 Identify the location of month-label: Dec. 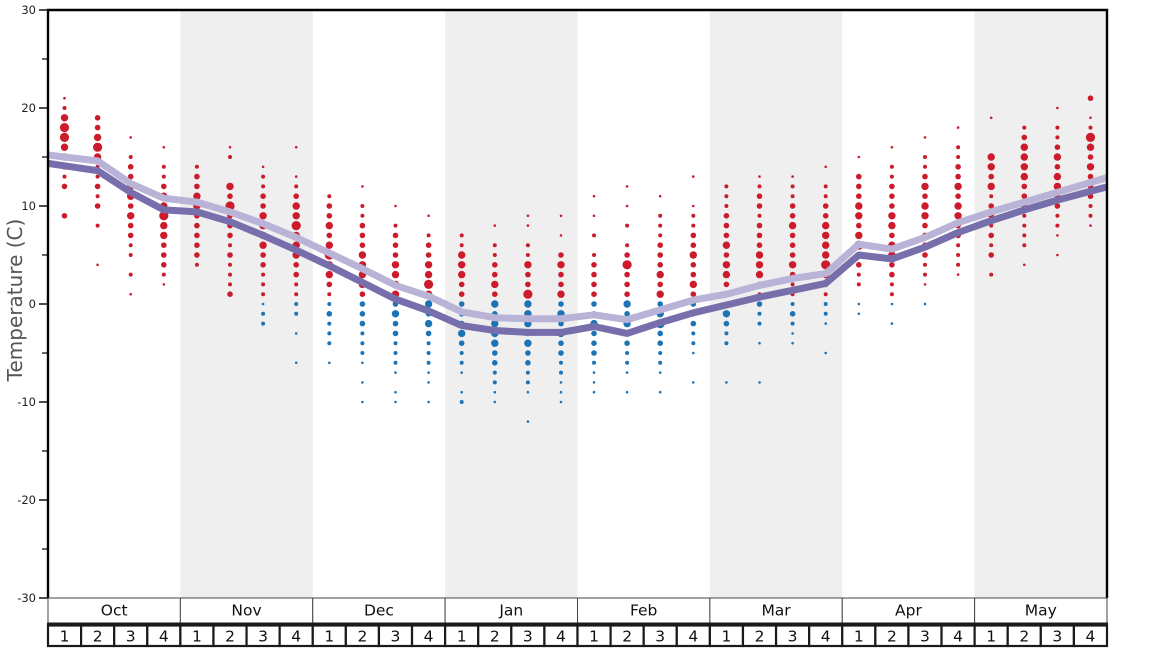
(379, 611).